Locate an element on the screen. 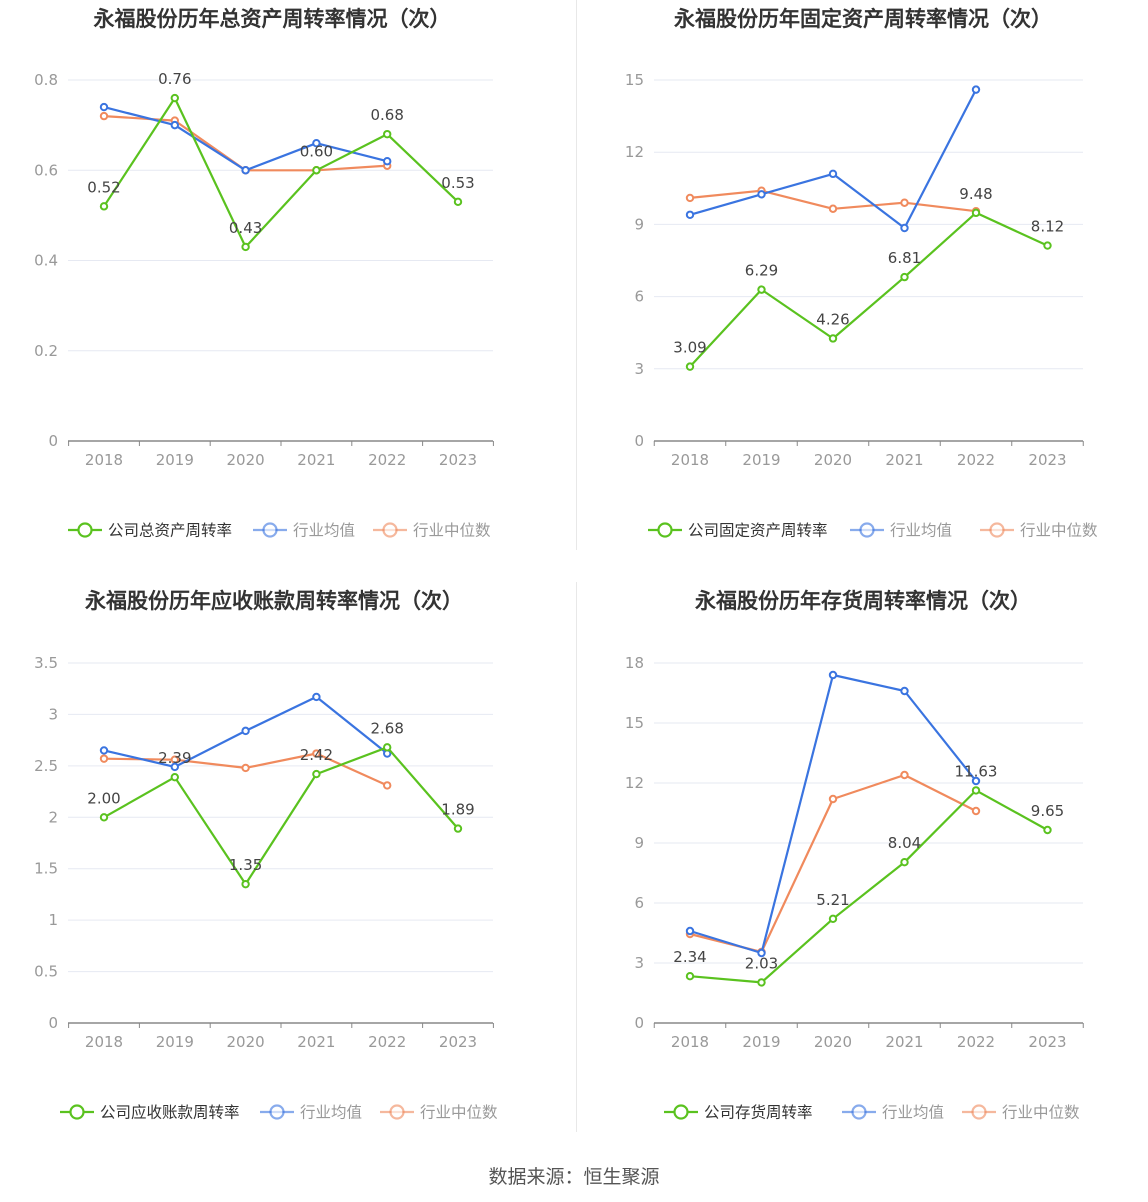 The height and width of the screenshot is (1202, 1148). y-tick-label: 2 is located at coordinates (53, 817).